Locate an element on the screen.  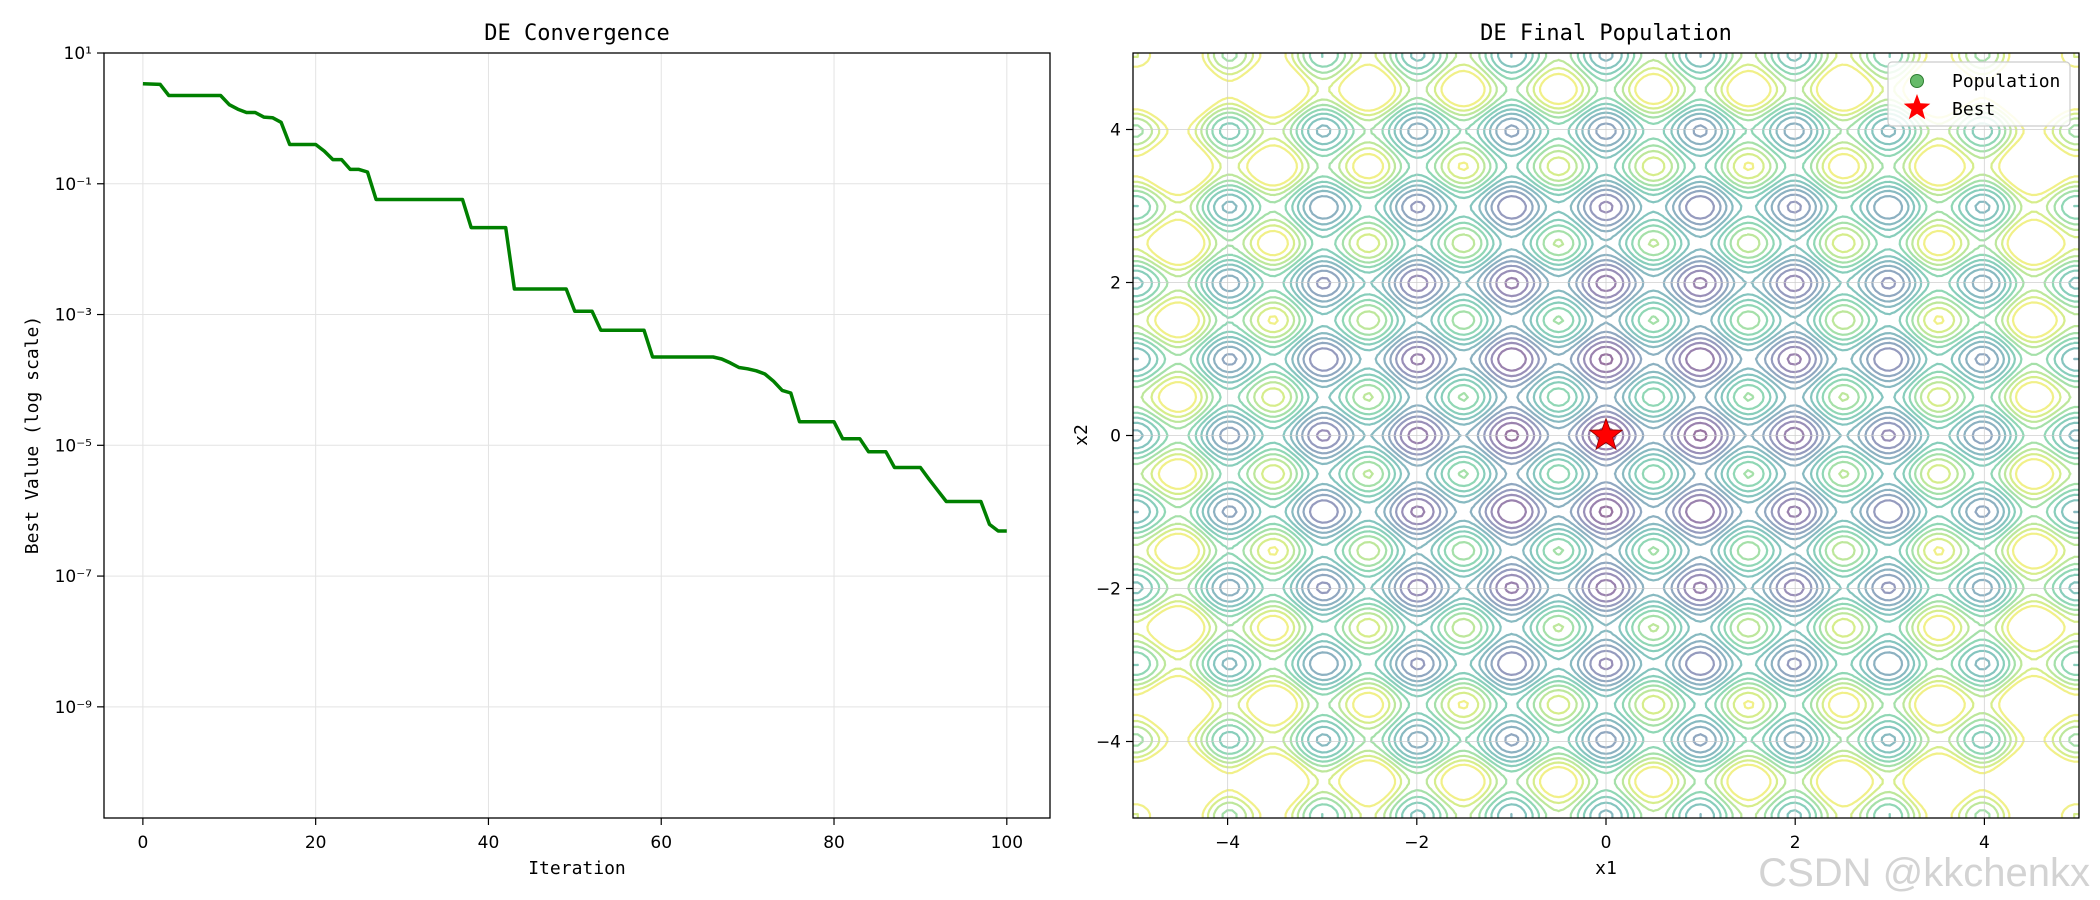
population-title: DE Final Population is located at coordinates (1606, 33).